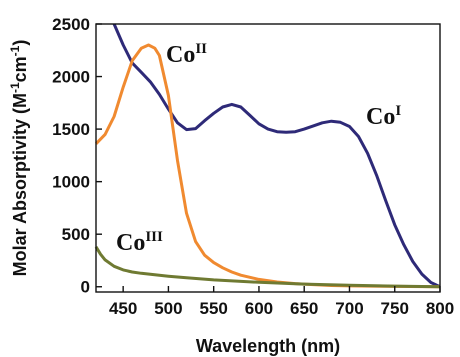 This screenshot has width=460, height=357. I want to click on x-tick-label: 650, so click(304, 308).